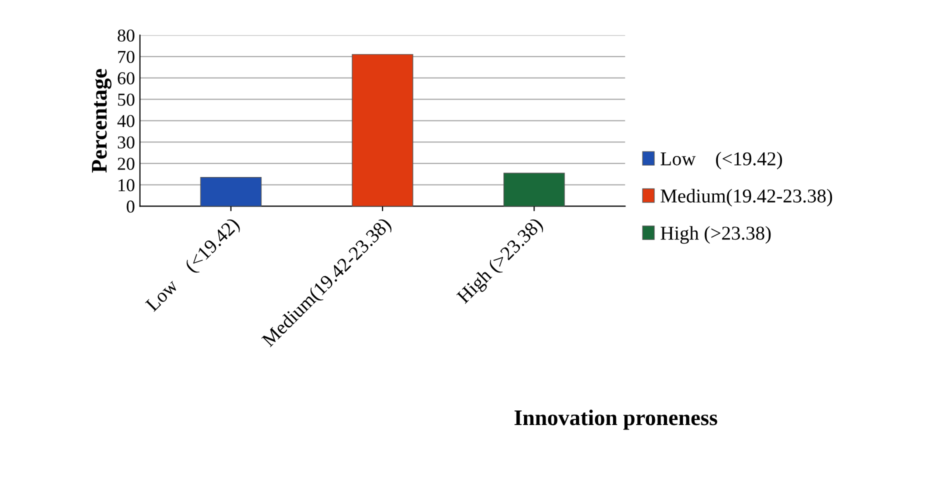 The image size is (933, 503). I want to click on y-tick-label: 10, so click(126, 185).